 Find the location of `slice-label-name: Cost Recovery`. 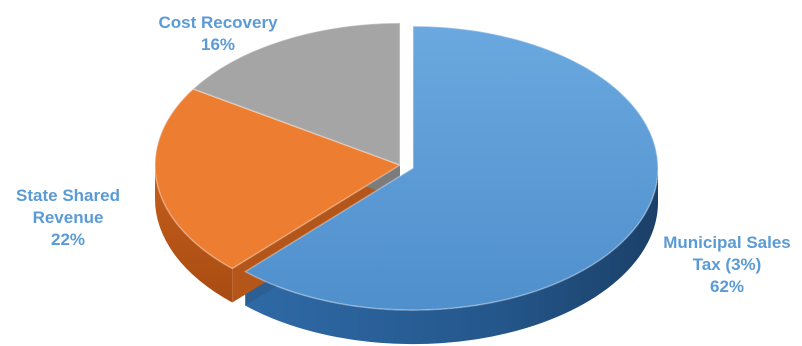

slice-label-name: Cost Recovery is located at coordinates (218, 22).